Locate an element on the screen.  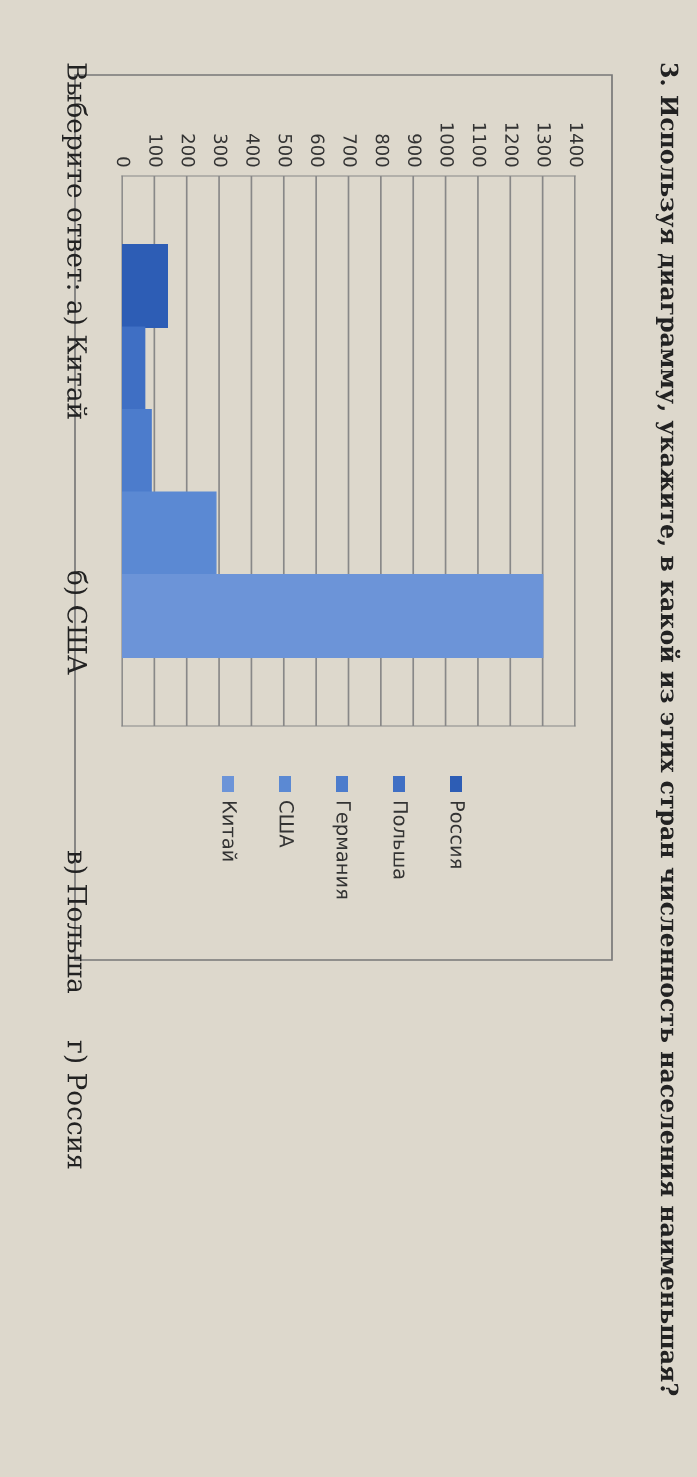
legend-label: Германия is located at coordinates (341, 850).